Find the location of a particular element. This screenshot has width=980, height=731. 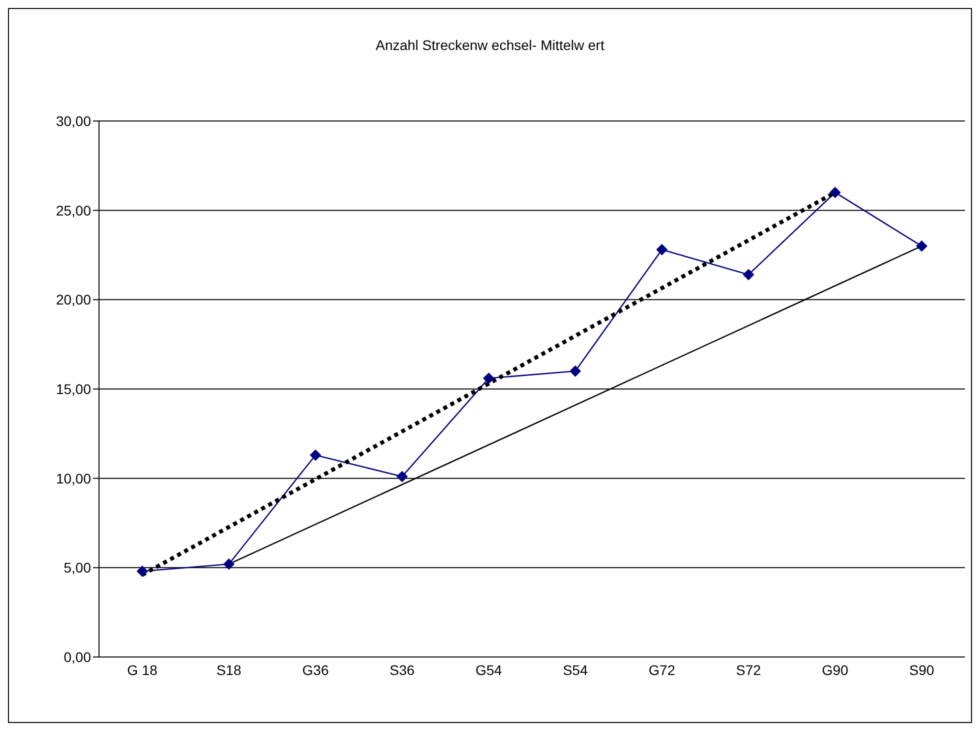

x-tick-label: G 18 is located at coordinates (142, 670).